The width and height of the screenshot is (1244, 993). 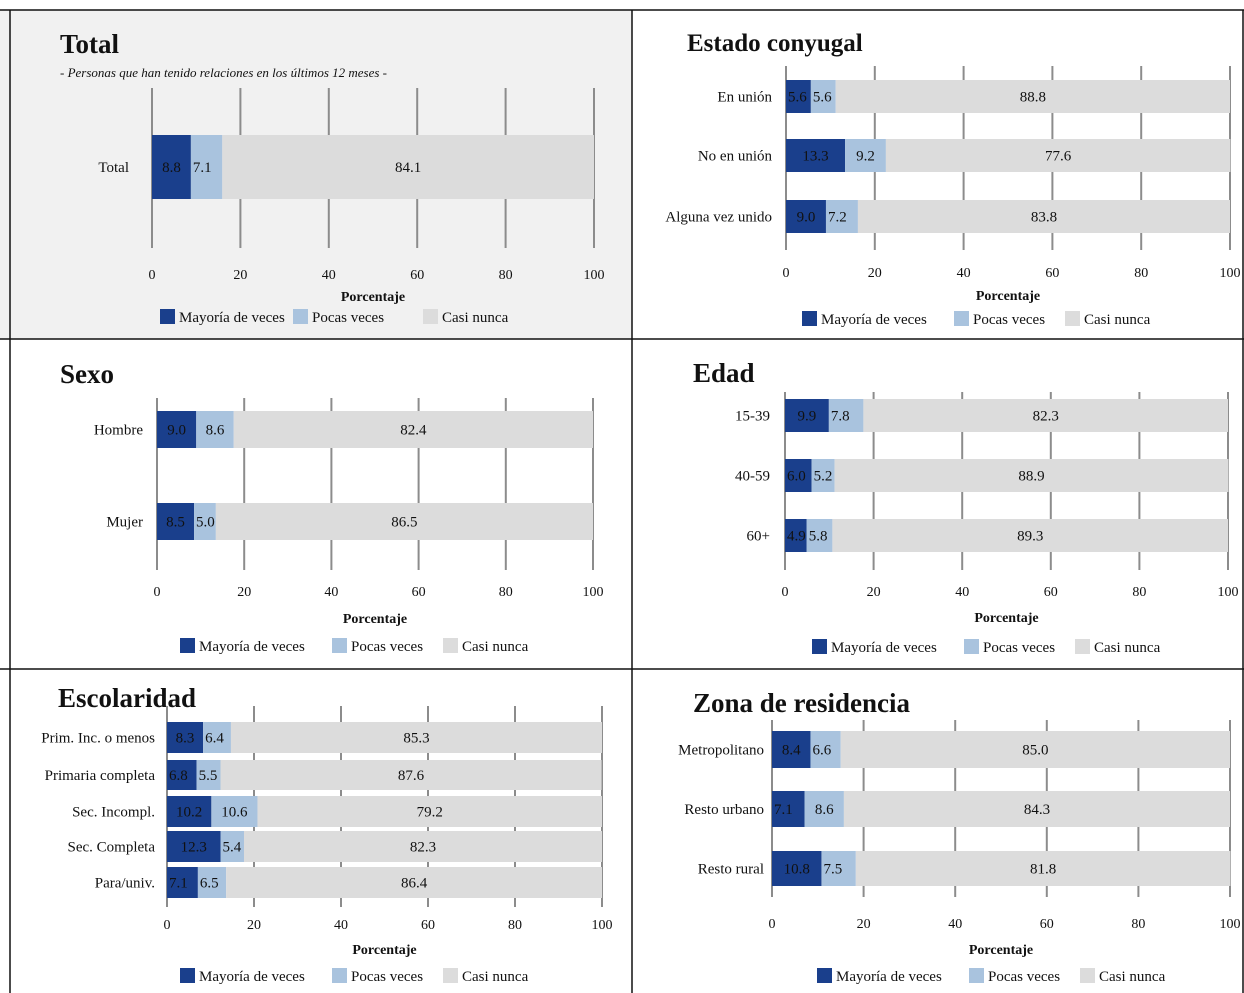 I want to click on legend-swatch-casi, so click(x=1072, y=318).